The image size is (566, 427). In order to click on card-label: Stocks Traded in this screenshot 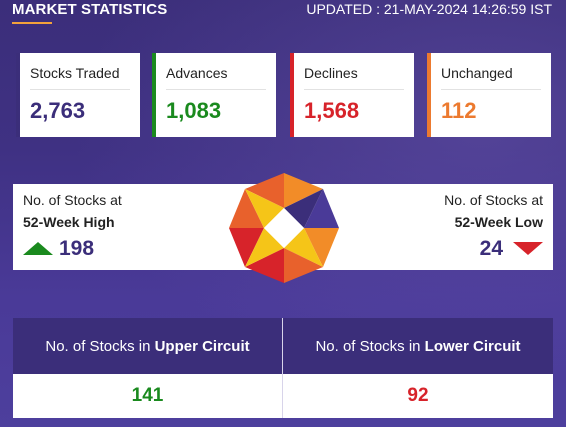, I will do `click(75, 73)`.